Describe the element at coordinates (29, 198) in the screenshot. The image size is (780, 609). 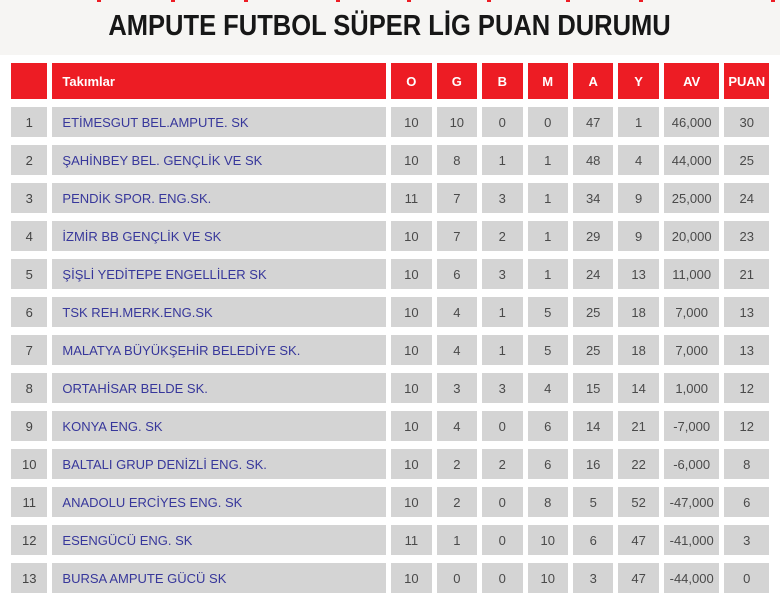
I see `rank-cell: 3` at that location.